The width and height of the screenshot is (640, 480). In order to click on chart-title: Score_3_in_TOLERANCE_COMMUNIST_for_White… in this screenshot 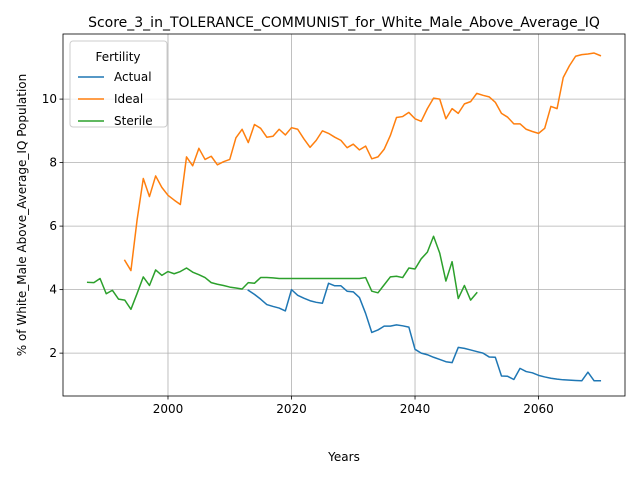, I will do `click(344, 23)`.